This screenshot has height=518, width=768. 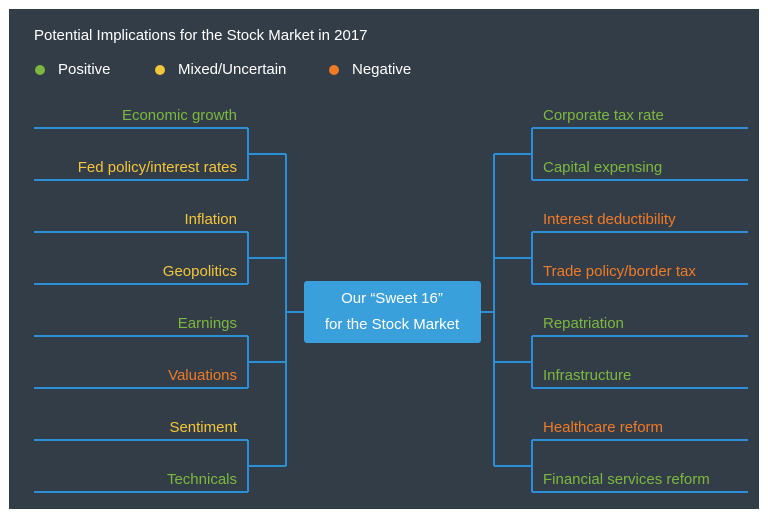 I want to click on legend-label: Positive, so click(x=84, y=69).